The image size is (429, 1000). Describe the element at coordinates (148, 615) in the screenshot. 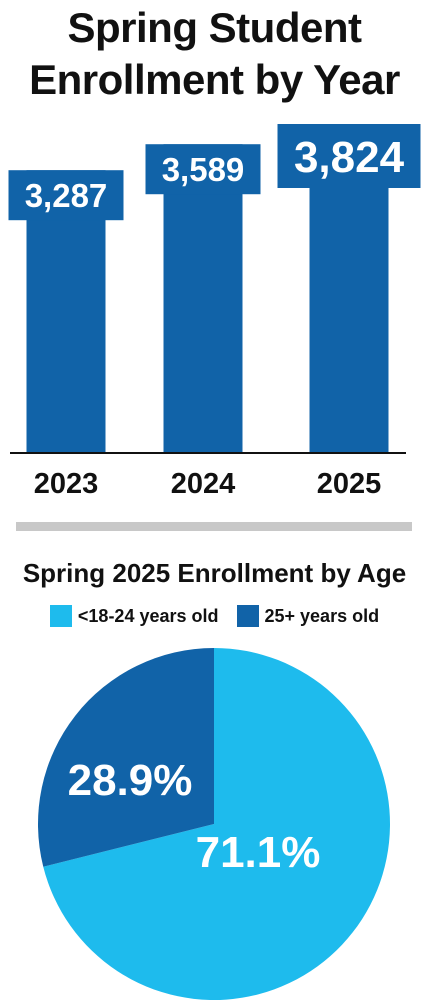

I see `legend-label-young: <18-24 years old` at that location.